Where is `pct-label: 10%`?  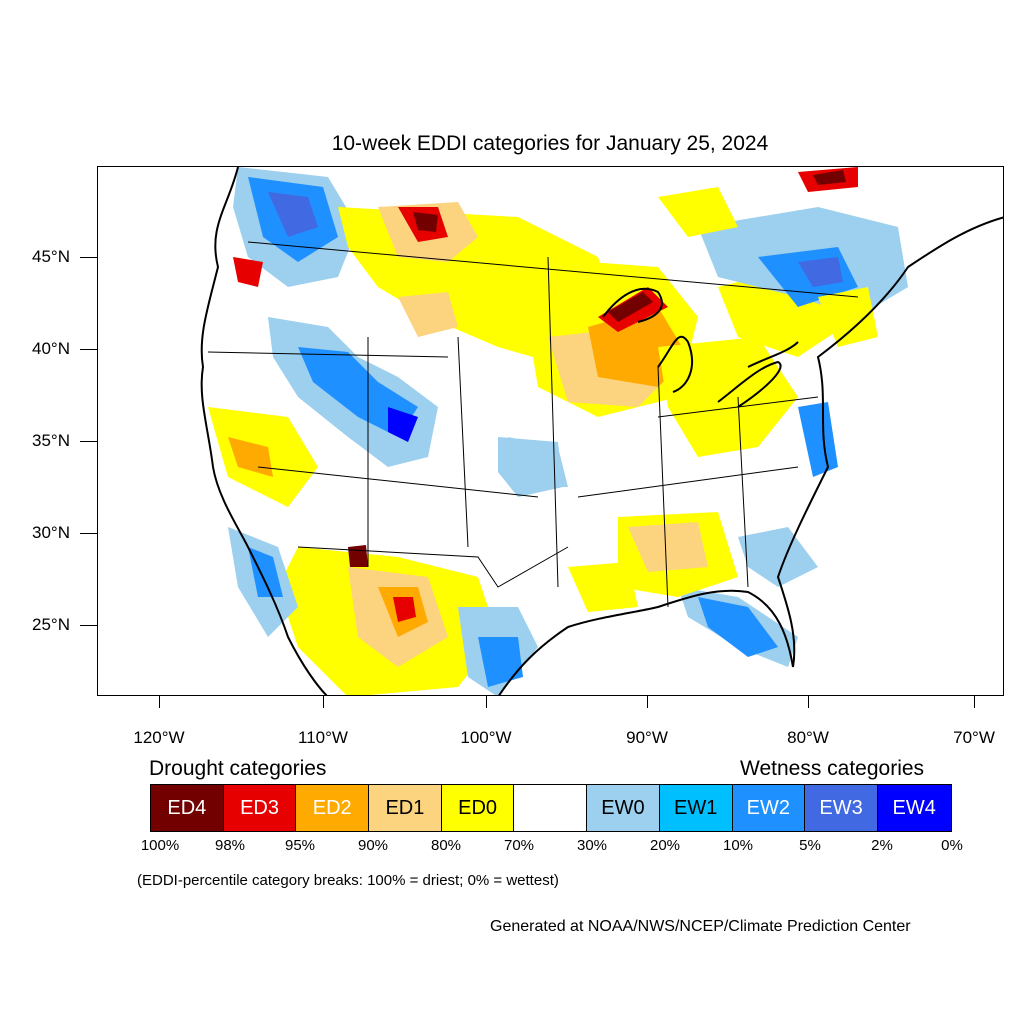 pct-label: 10% is located at coordinates (738, 845).